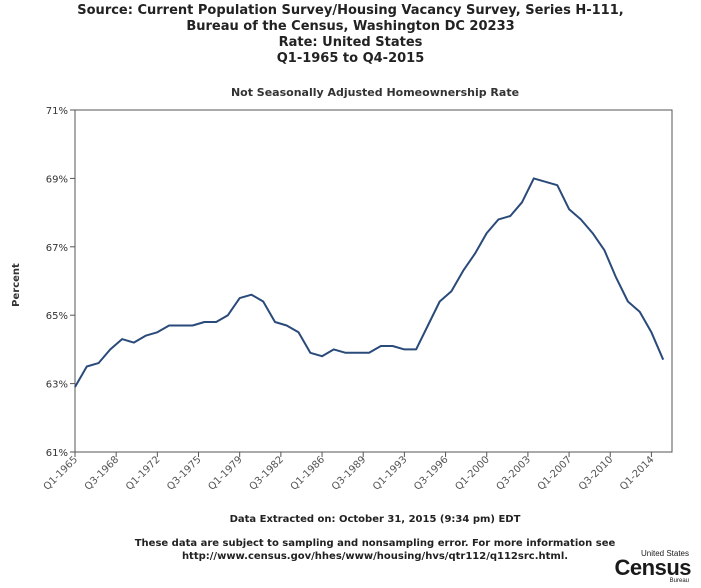  I want to click on y-tick-label: 65%, so click(57, 316).